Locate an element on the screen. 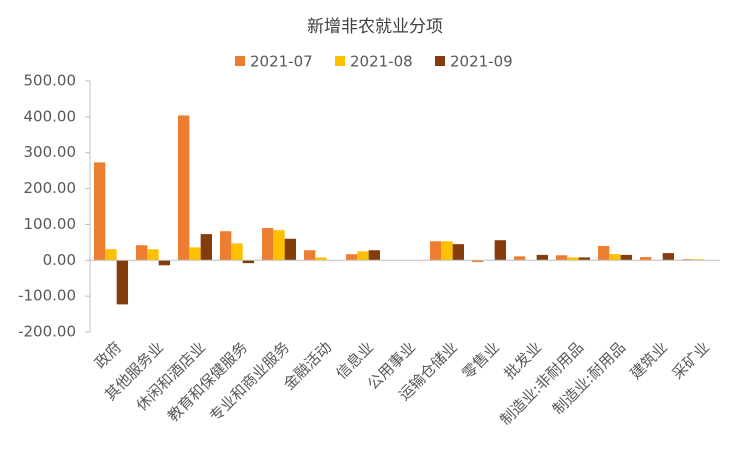  x-tick-label: 采矿业 is located at coordinates (690, 360).